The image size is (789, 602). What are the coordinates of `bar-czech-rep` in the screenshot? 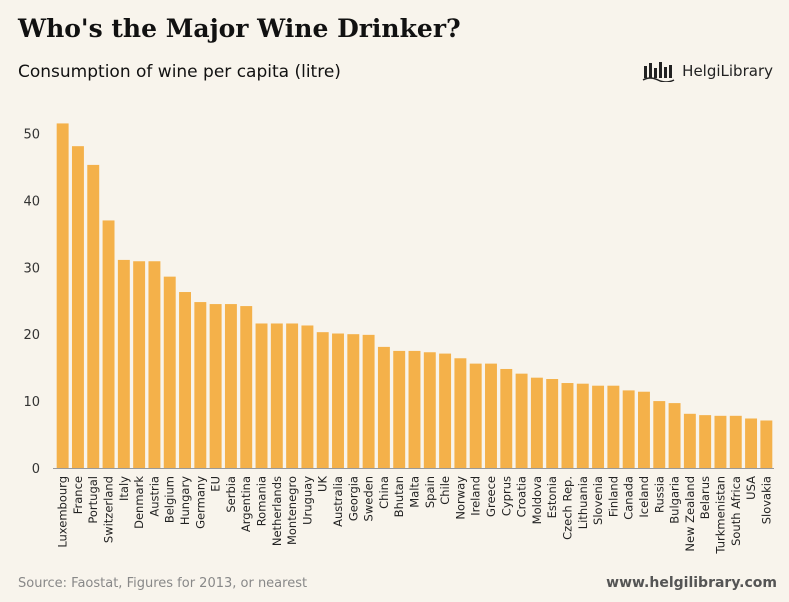 It's located at (567, 425).